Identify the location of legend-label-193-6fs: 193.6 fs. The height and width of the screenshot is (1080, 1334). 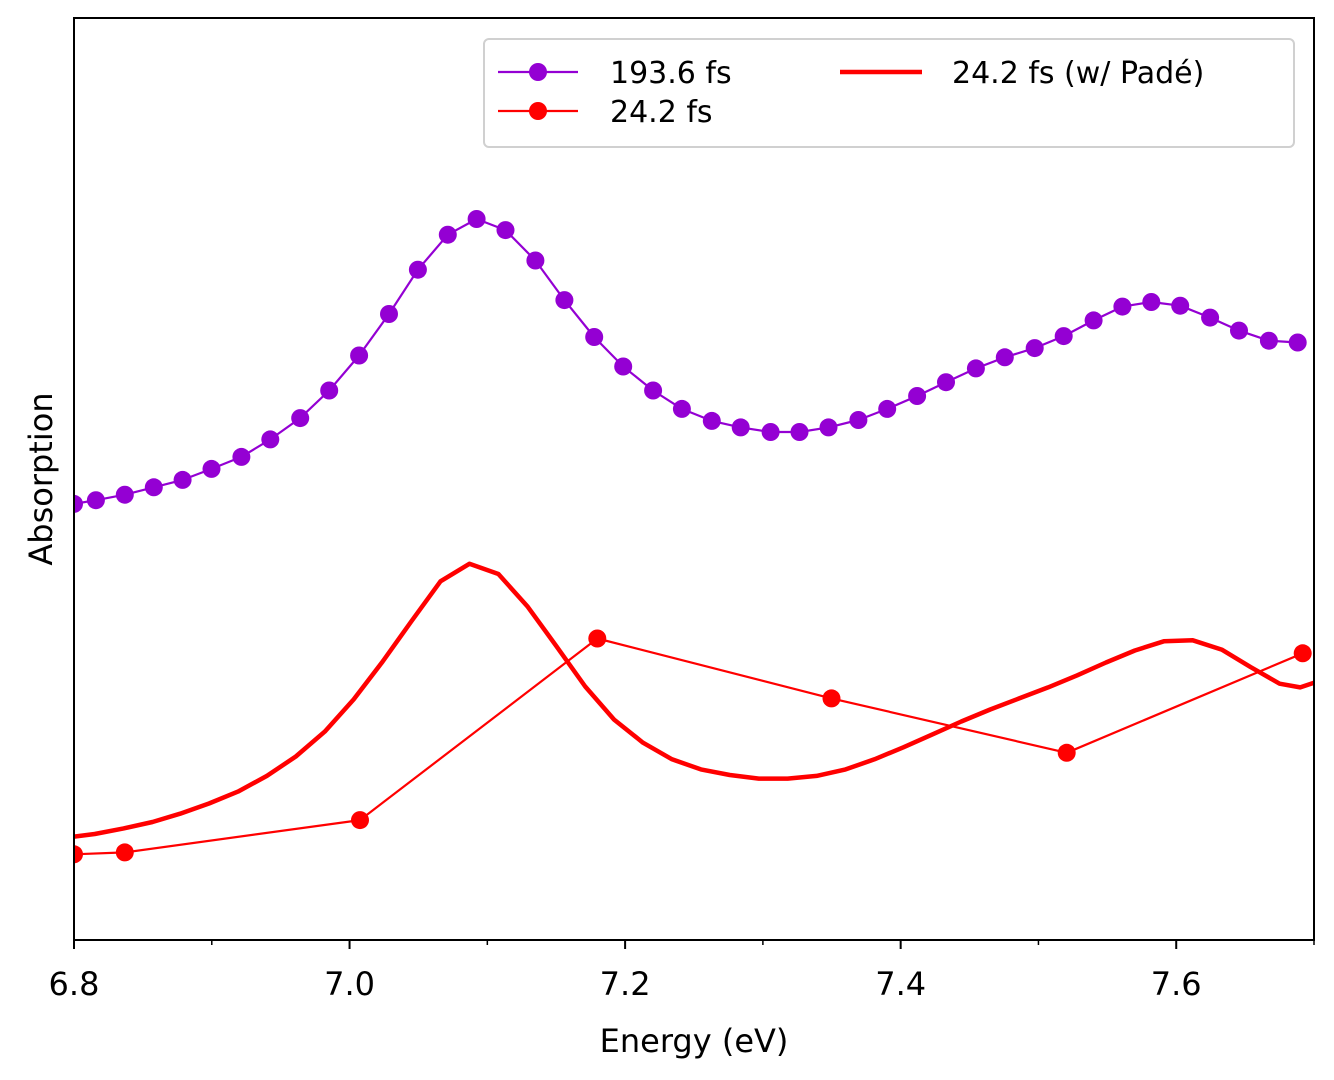
(671, 73).